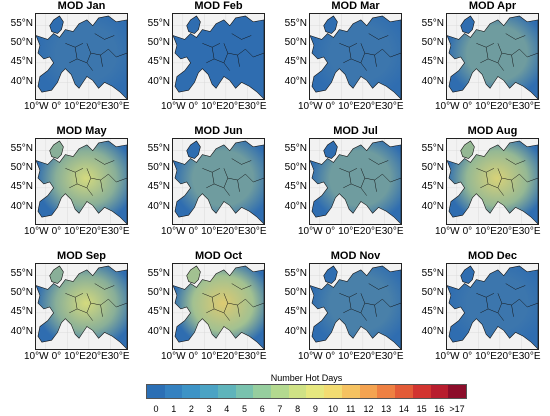 The height and width of the screenshot is (416, 550). I want to click on colorbar-tick-label: 12, so click(368, 409).